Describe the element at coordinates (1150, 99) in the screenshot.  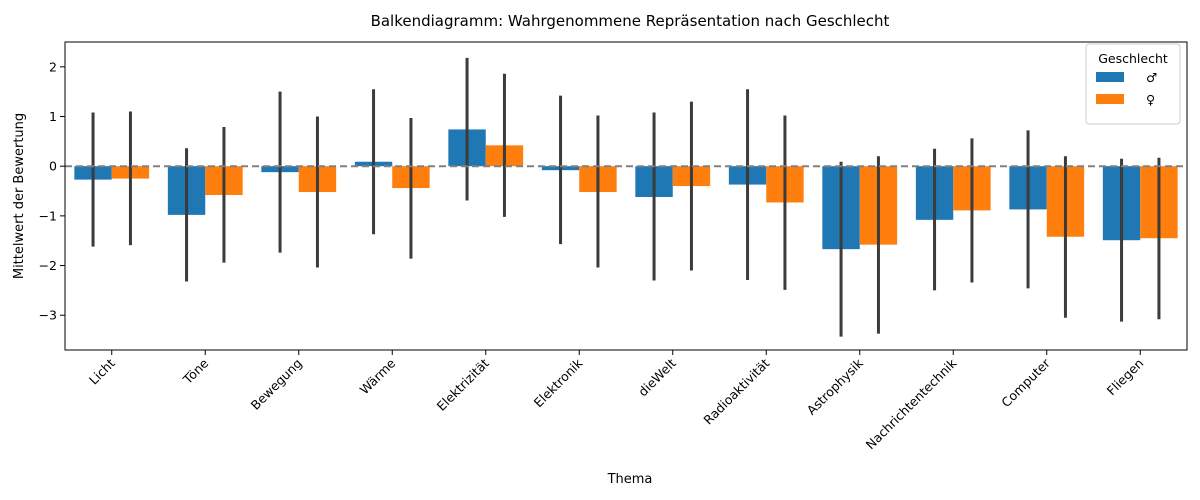
I see `legend-entry-label: ♀` at that location.